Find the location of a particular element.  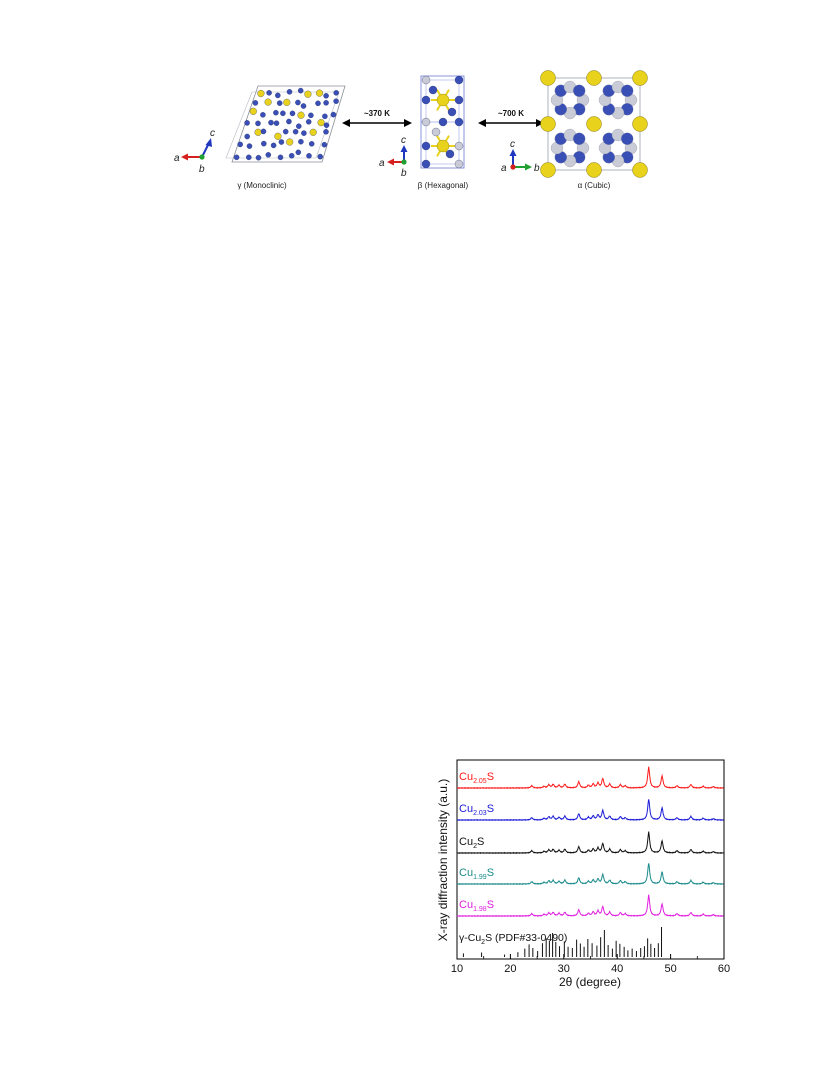

x-tick-label: 60 is located at coordinates (724, 969).